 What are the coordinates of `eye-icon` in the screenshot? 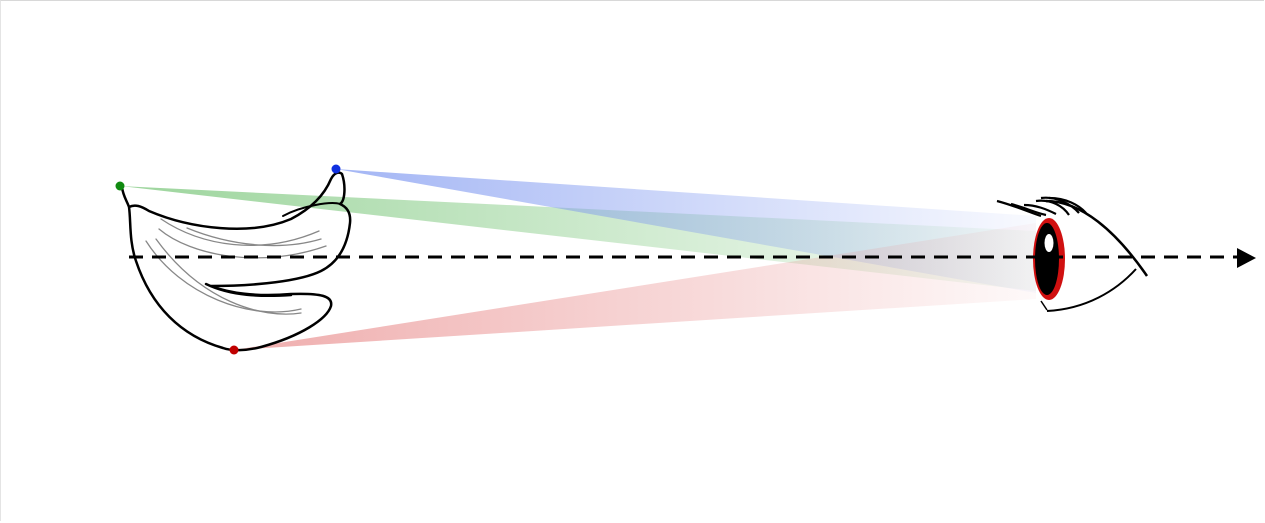 It's located at (1072, 254).